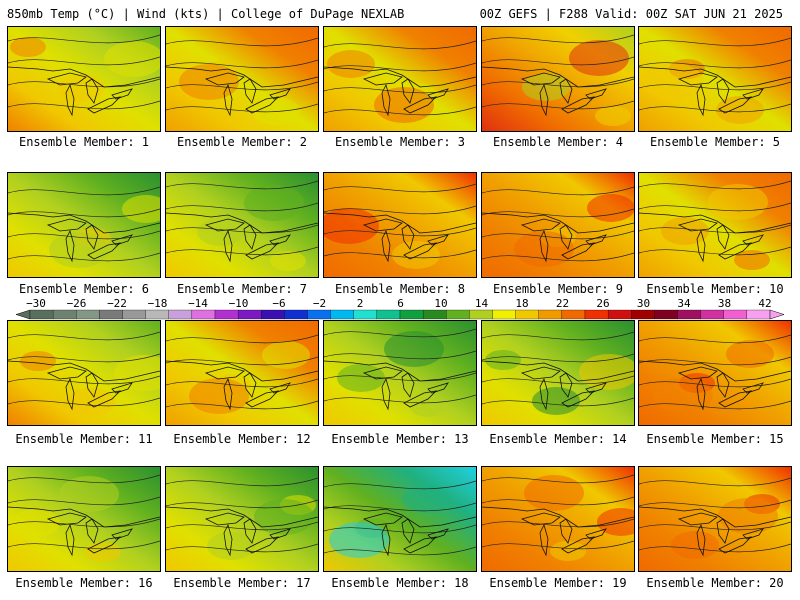 The width and height of the screenshot is (800, 600). What do you see at coordinates (400, 142) in the screenshot?
I see `ensemble-member-label: Ensemble Member: 3` at bounding box center [400, 142].